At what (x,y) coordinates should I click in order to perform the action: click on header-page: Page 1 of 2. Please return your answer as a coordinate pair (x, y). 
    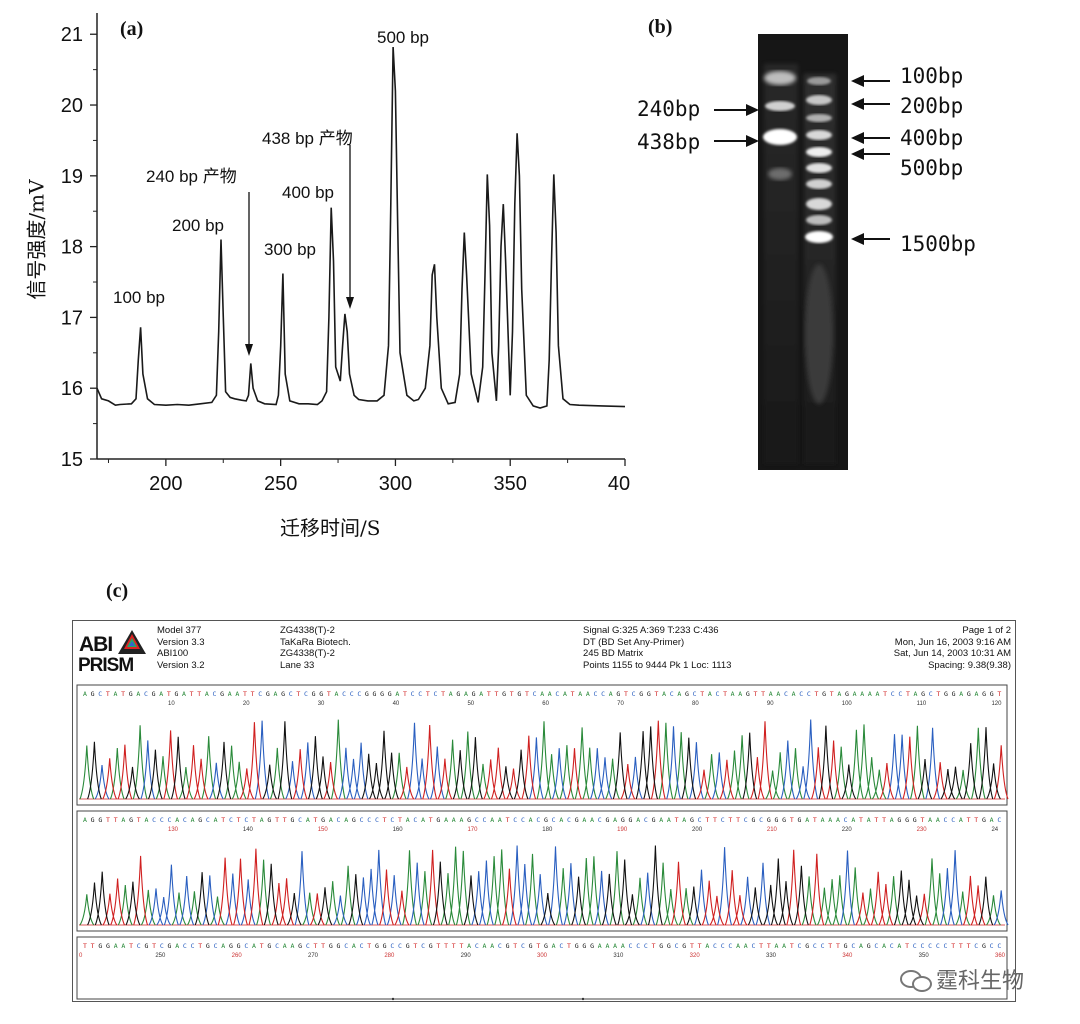
    Looking at the image, I should click on (986, 630).